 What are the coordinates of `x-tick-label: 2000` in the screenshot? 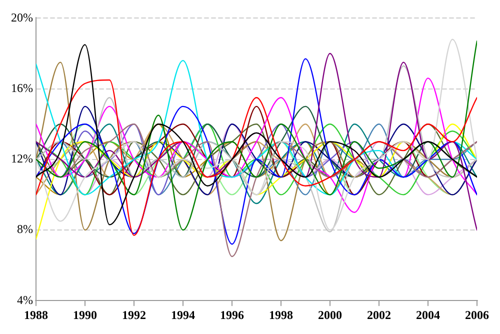 It's located at (330, 315).